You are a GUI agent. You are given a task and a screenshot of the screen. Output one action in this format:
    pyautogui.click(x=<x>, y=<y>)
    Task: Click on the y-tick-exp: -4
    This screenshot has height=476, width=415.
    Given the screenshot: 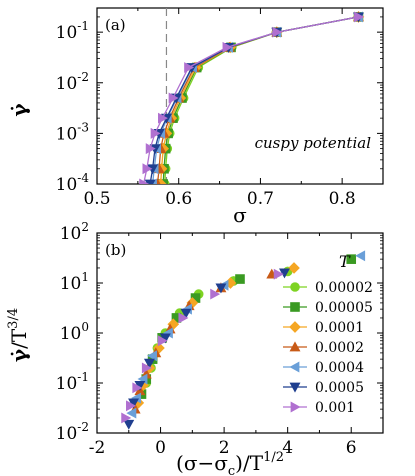 What is the action you would take?
    pyautogui.click(x=83, y=178)
    